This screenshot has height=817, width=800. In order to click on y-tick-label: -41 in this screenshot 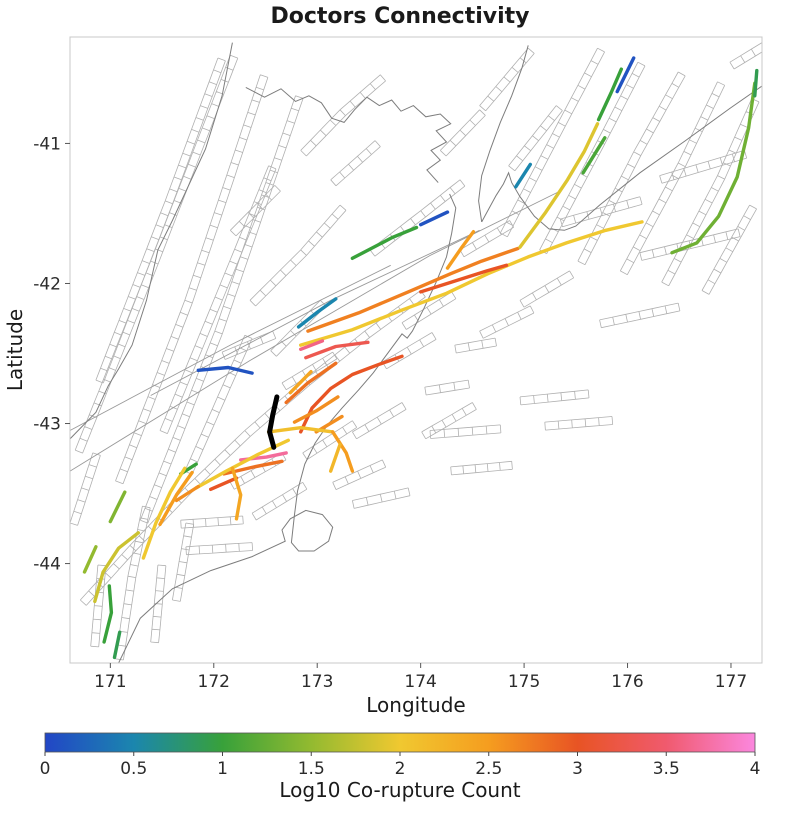, I will do `click(47, 144)`.